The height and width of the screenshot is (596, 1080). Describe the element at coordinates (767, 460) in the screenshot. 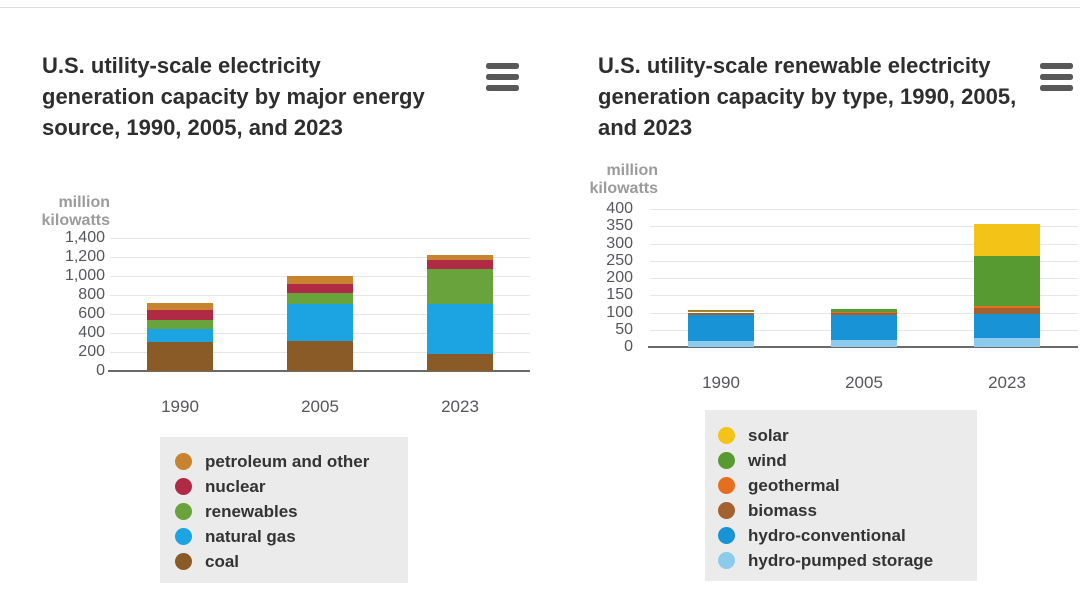

I see `legend-item-label: wind` at that location.